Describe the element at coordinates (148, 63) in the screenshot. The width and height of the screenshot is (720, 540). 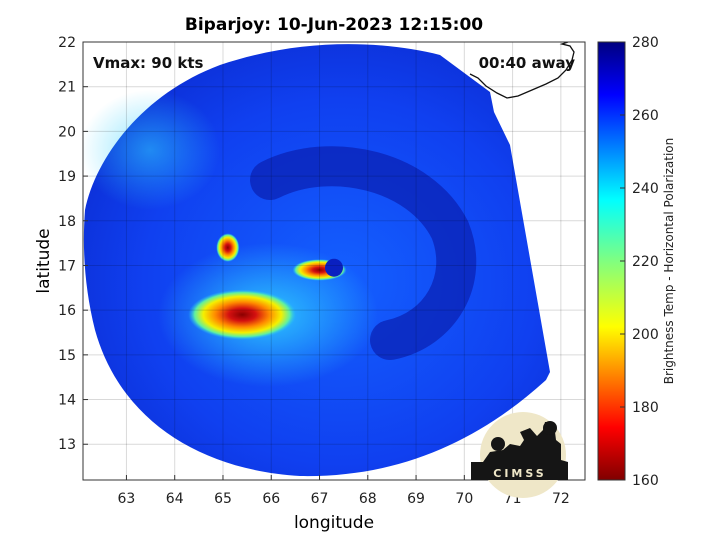
I see `vmax-annotation: Vmax: 90 kts` at that location.